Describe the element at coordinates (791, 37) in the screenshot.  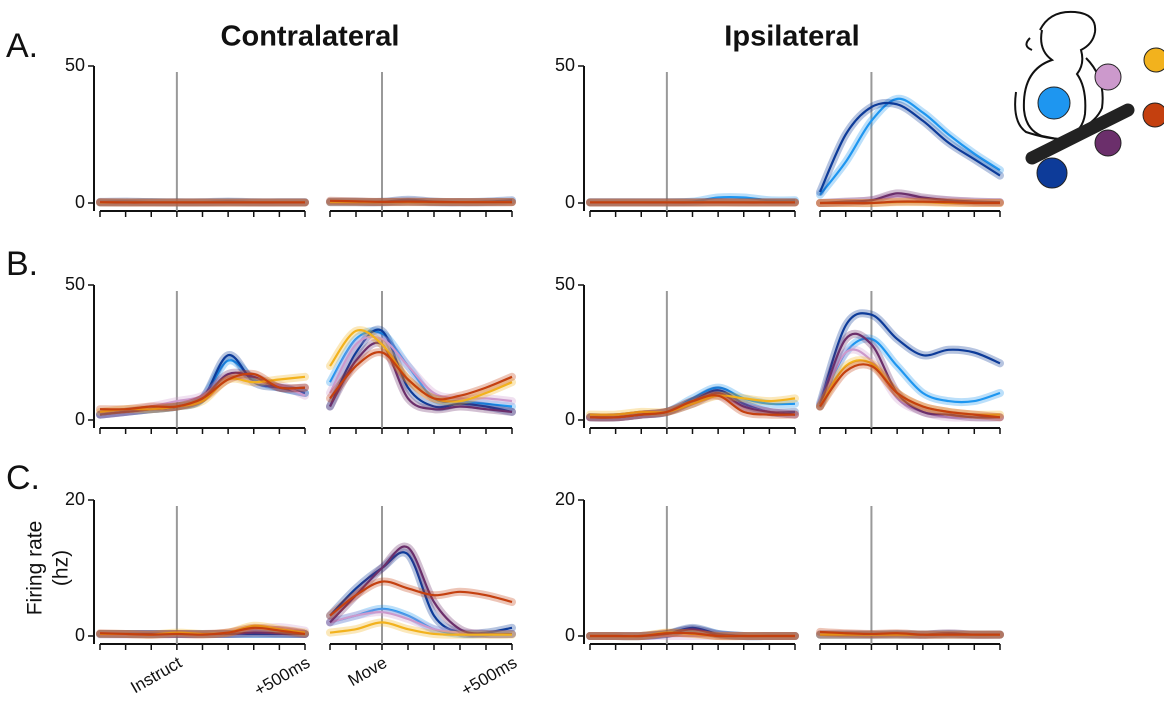
I see `column-title: Ipsilateral` at that location.